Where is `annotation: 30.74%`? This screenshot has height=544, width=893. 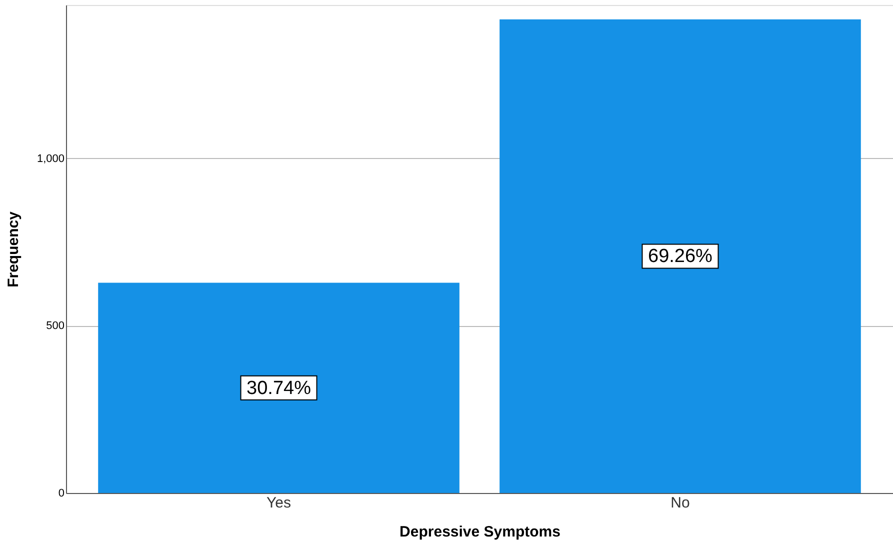
annotation: 30.74% is located at coordinates (279, 388).